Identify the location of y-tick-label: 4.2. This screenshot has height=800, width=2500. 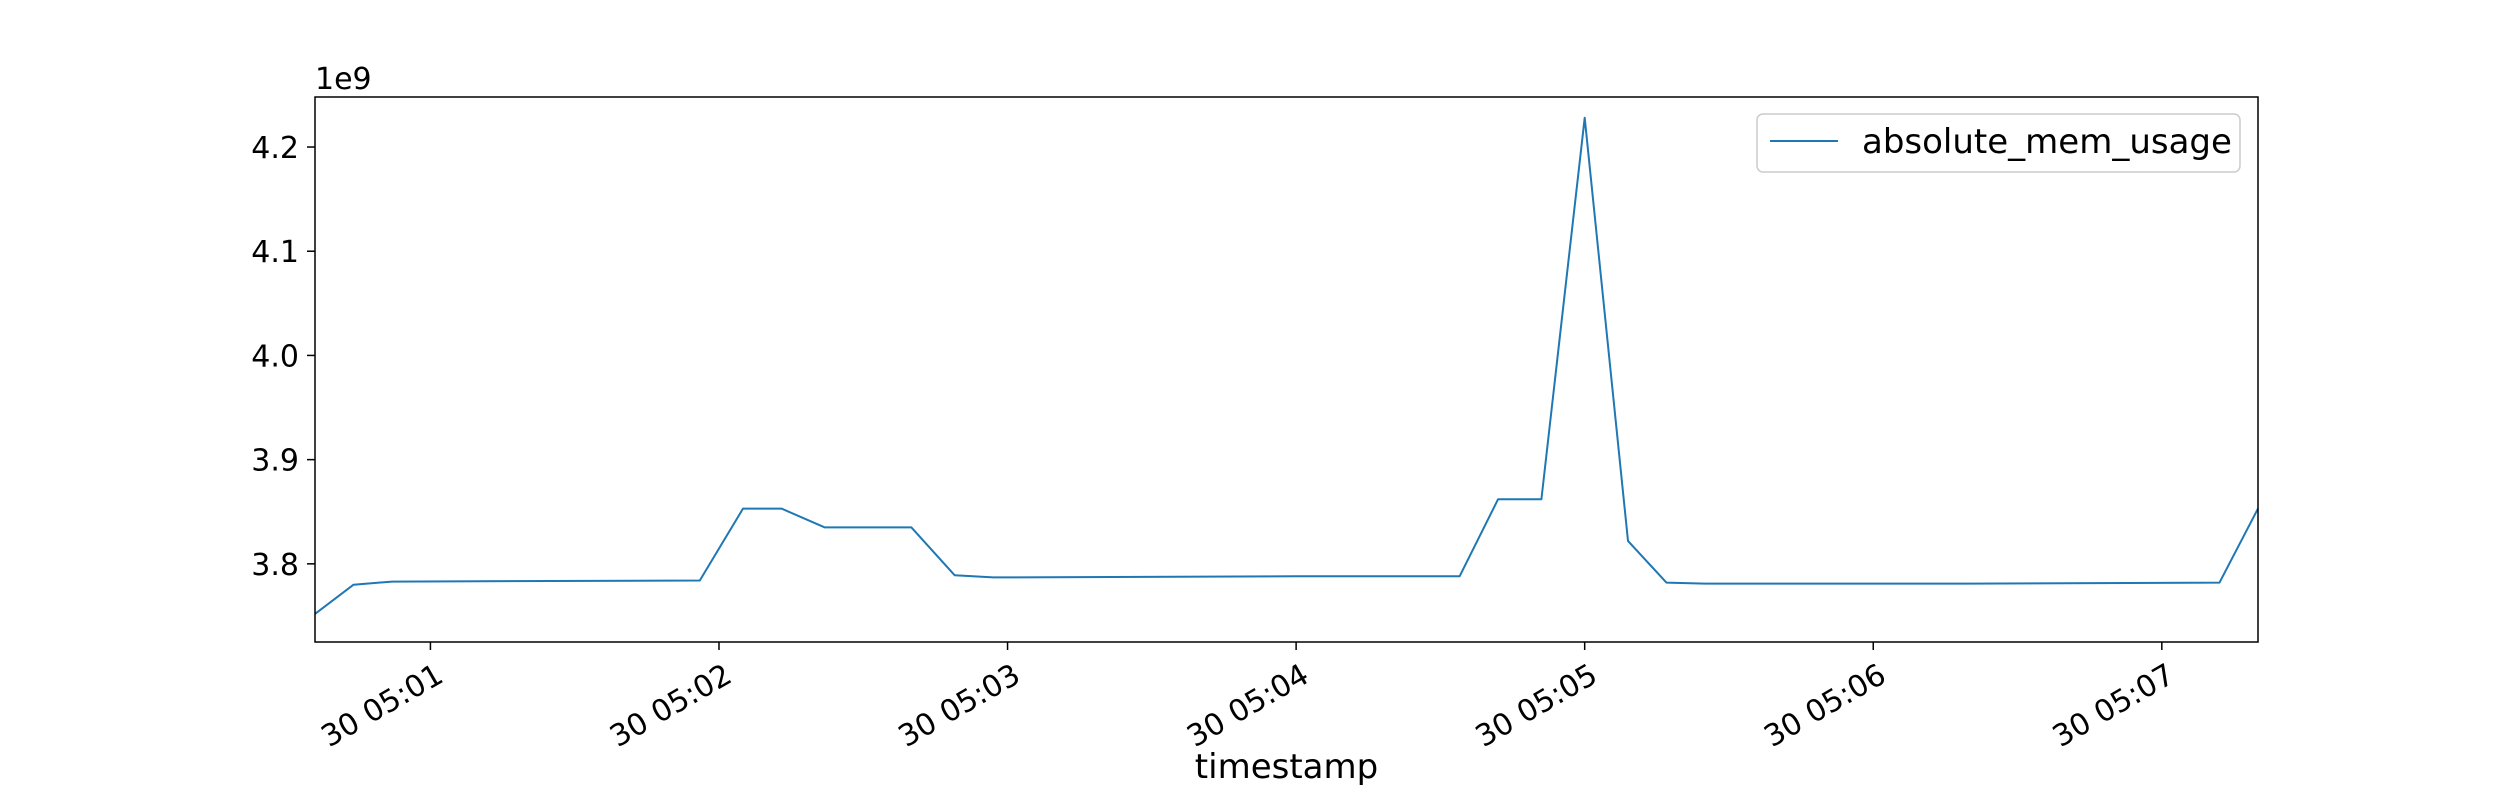
(275, 148).